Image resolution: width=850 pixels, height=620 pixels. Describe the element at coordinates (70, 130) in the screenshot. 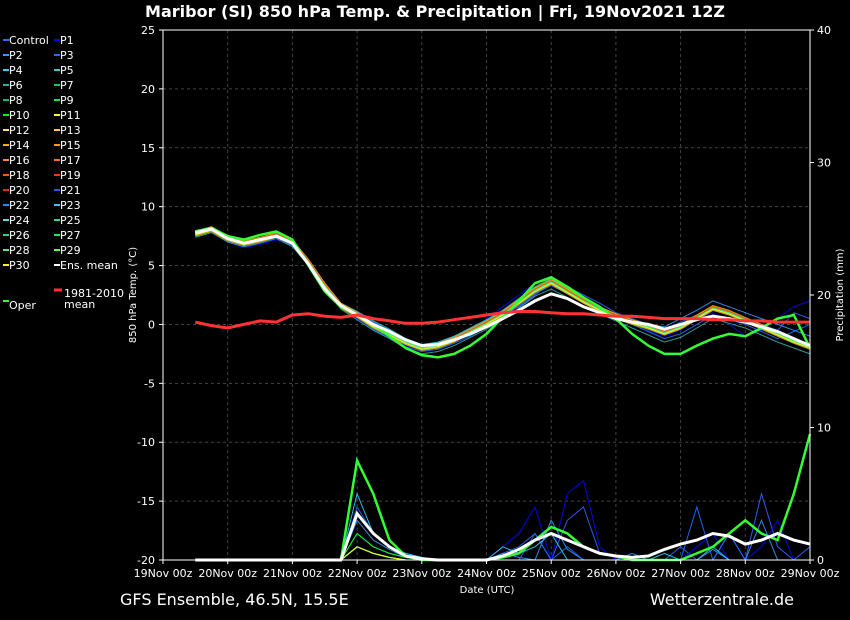

I see `legend-label: P13` at that location.